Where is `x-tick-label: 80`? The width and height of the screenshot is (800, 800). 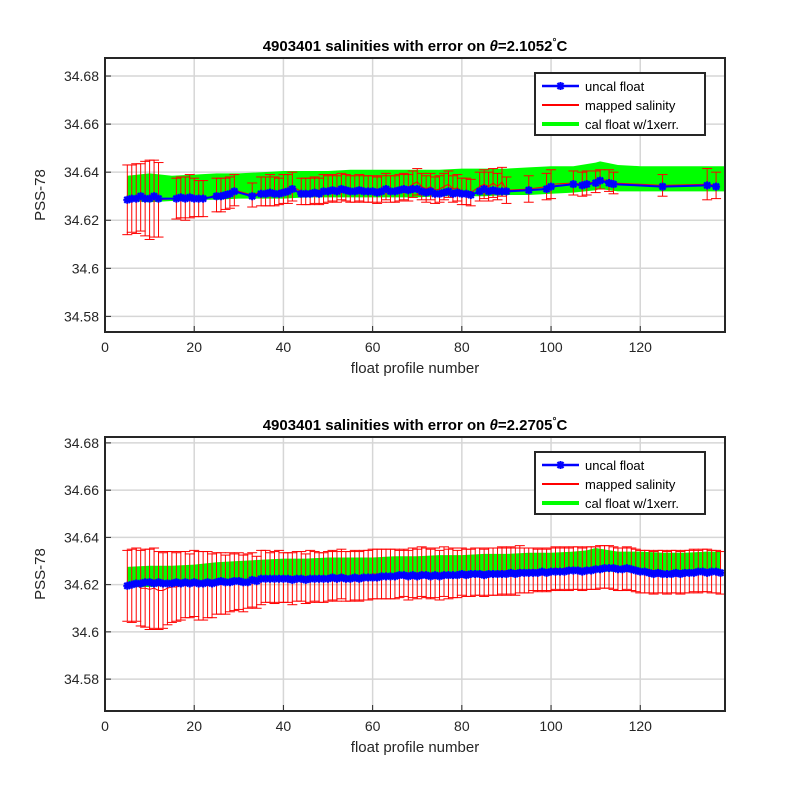
x-tick-label: 80 is located at coordinates (462, 726).